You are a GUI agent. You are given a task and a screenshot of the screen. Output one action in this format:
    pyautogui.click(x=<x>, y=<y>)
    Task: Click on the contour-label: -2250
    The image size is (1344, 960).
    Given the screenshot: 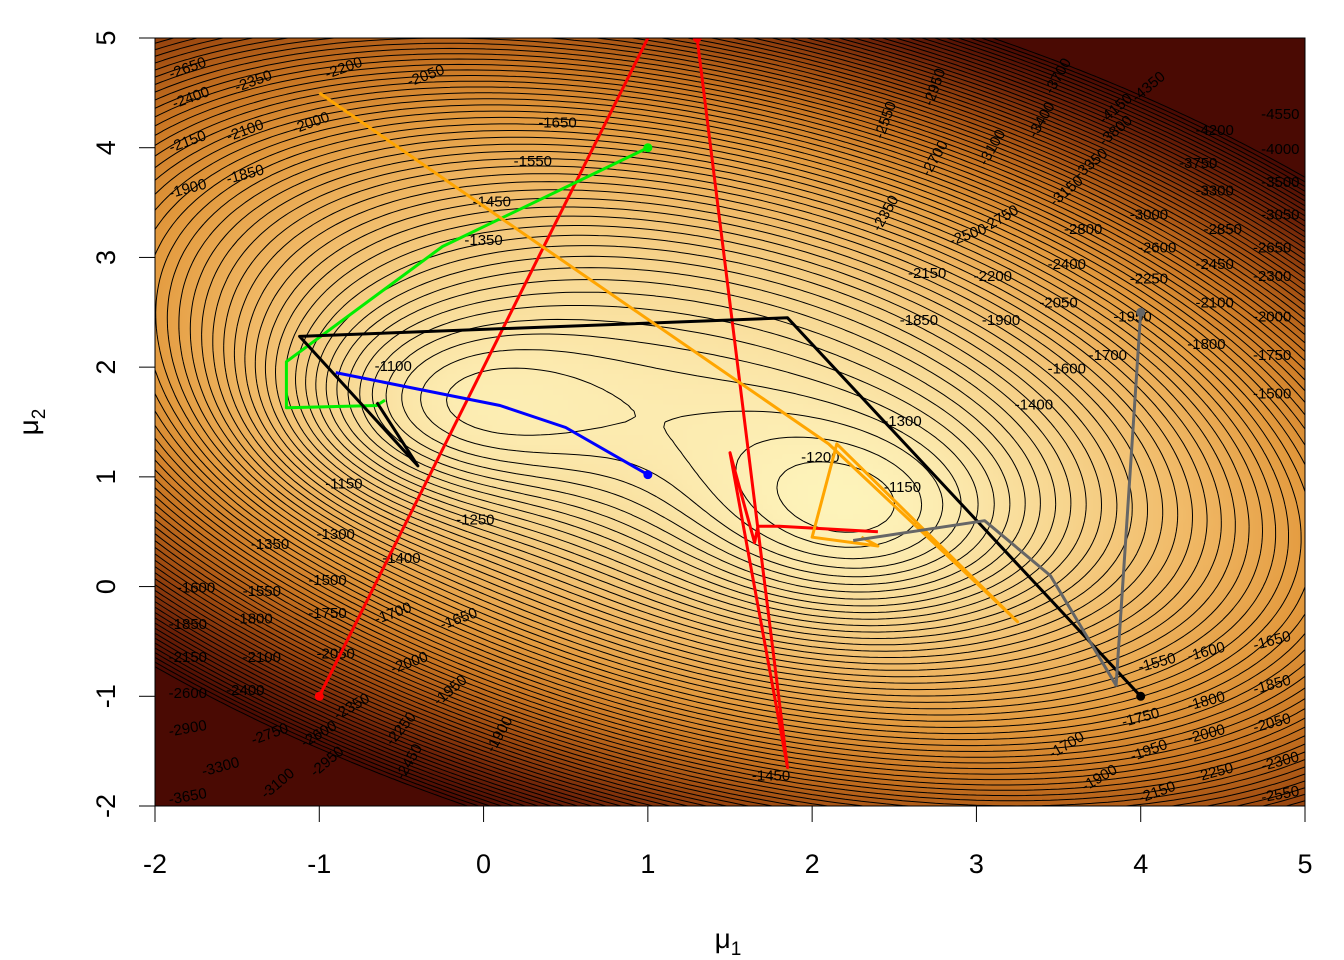 What is the action you would take?
    pyautogui.click(x=1149, y=278)
    